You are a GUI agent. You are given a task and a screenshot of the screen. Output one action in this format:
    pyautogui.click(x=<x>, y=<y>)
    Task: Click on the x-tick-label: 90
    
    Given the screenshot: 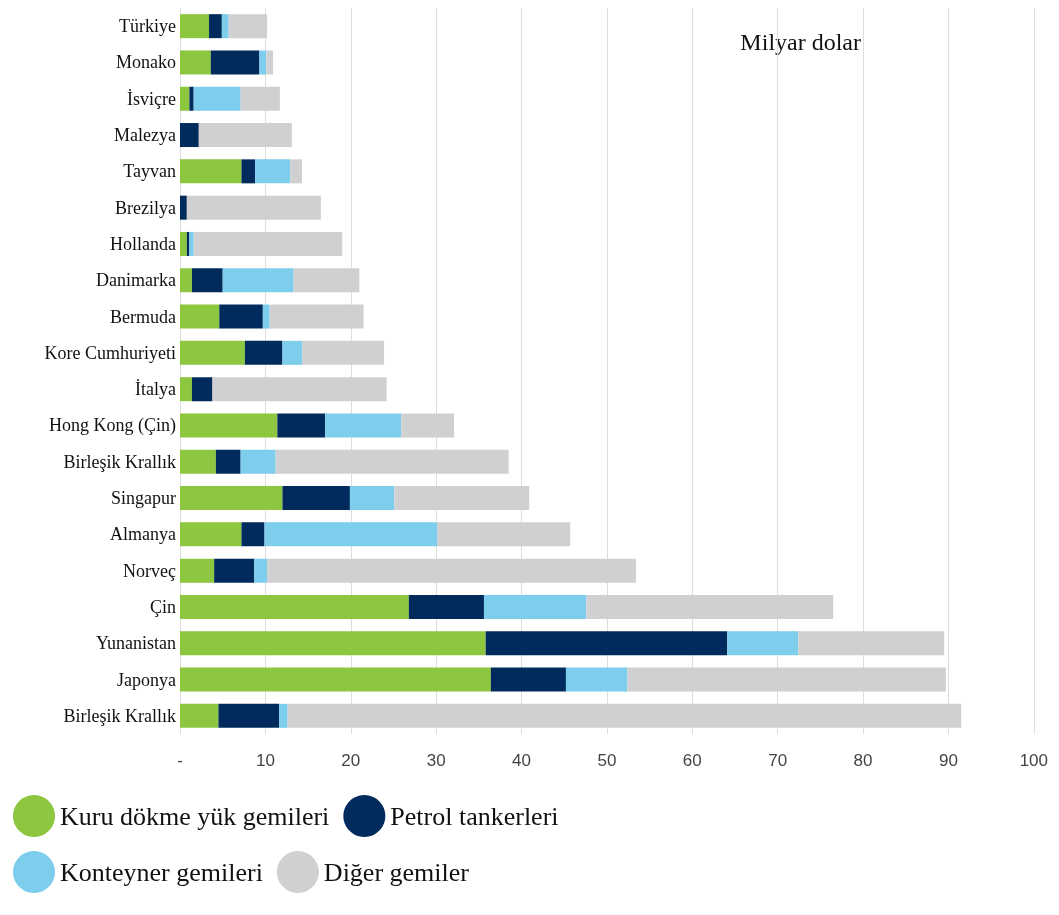 What is the action you would take?
    pyautogui.click(x=948, y=760)
    